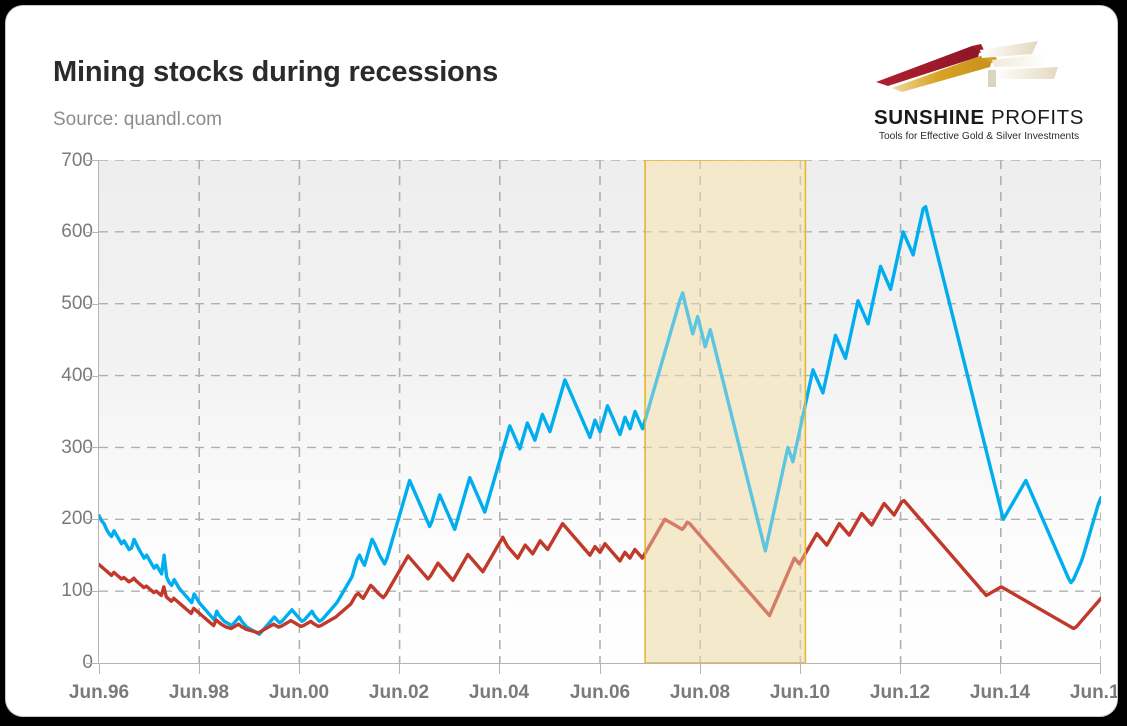  What do you see at coordinates (929, 117) in the screenshot?
I see `logo-name-bold: SUNSHINE` at bounding box center [929, 117].